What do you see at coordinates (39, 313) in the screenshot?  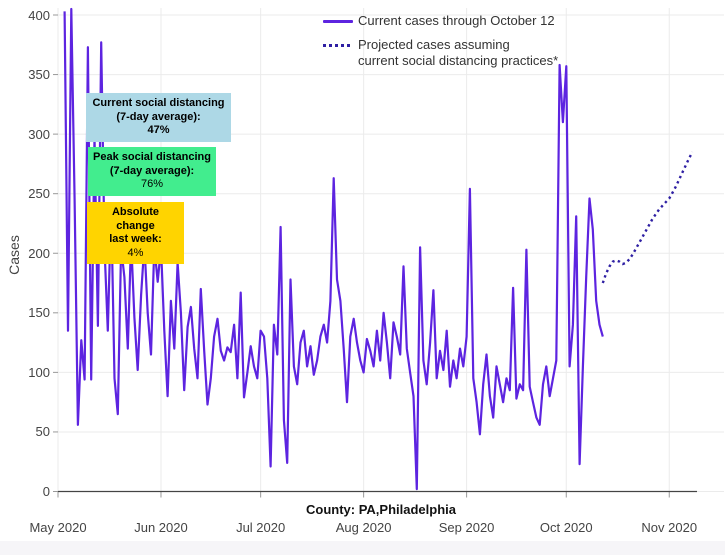 I see `y-tick-label: 150` at bounding box center [39, 313].